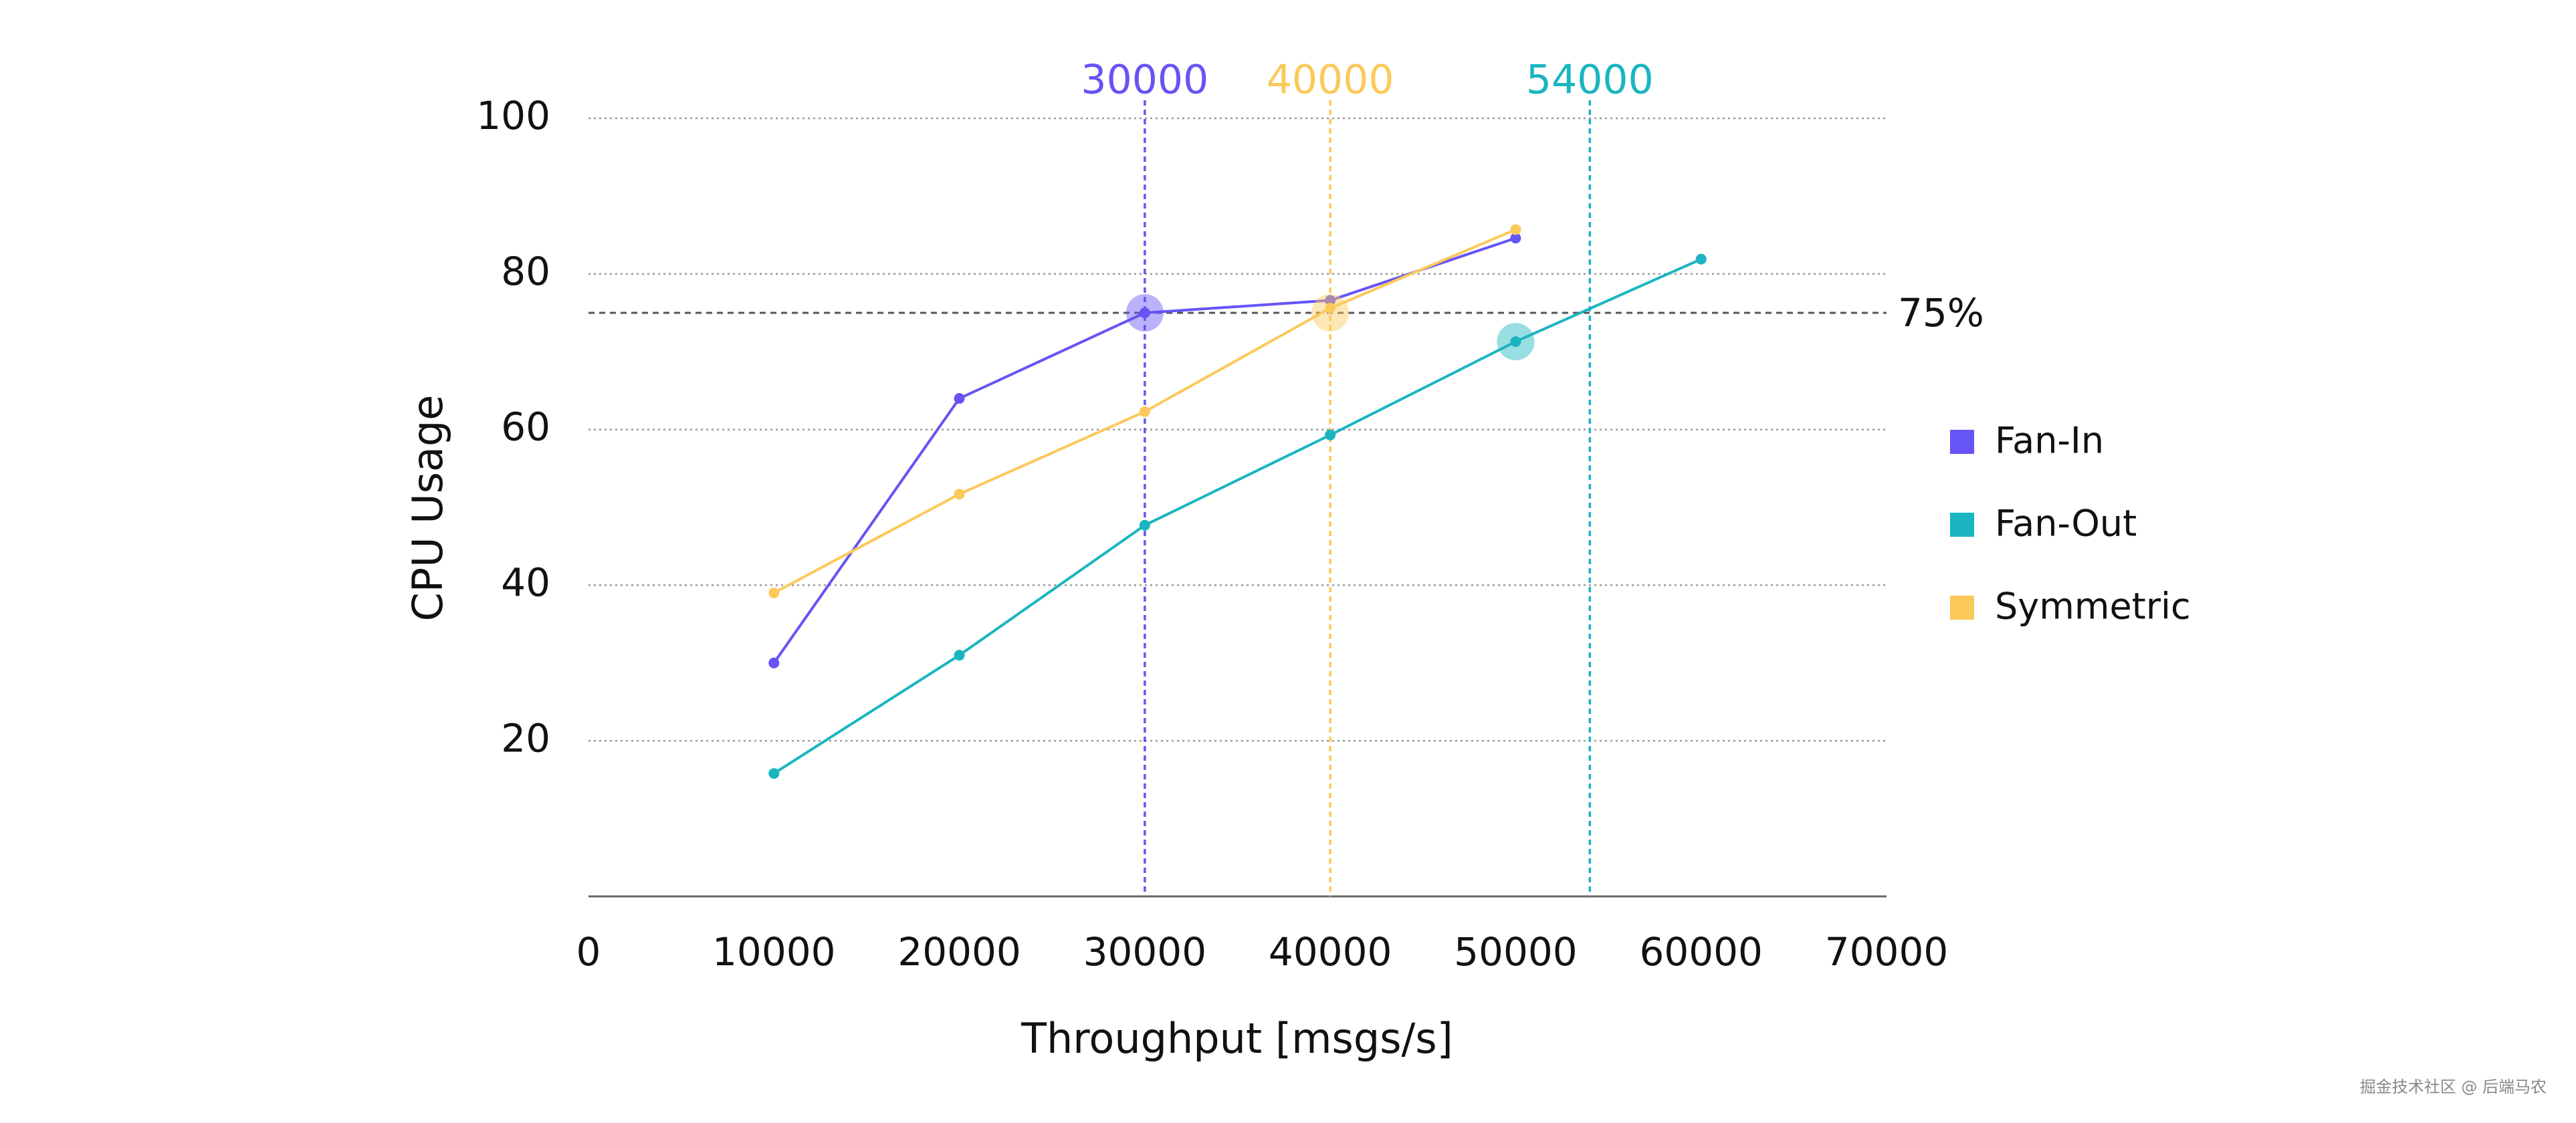  I want to click on y-tick-label: 20, so click(525, 738).